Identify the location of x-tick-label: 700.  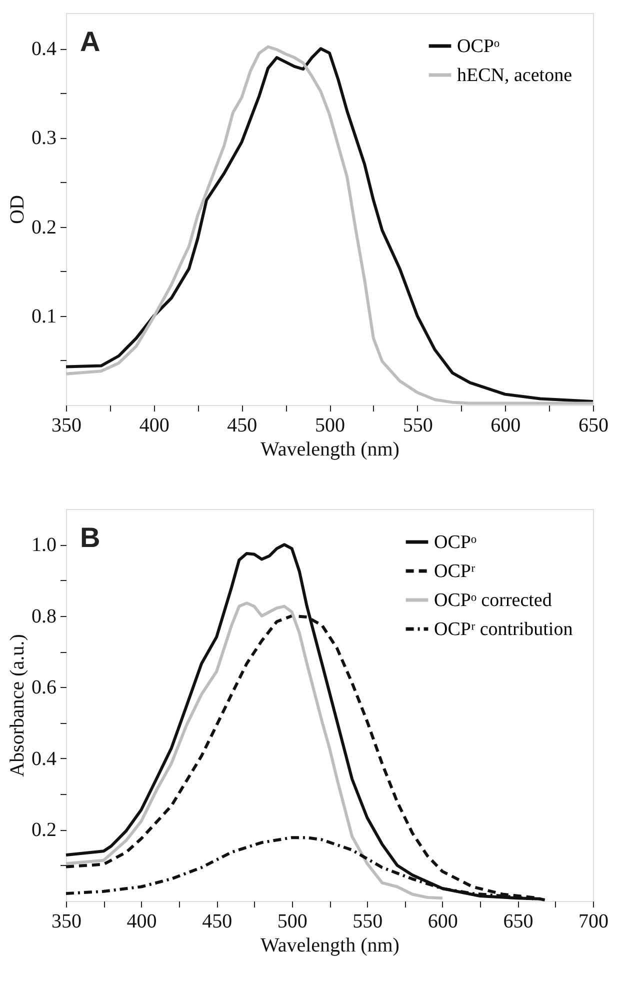
(593, 921).